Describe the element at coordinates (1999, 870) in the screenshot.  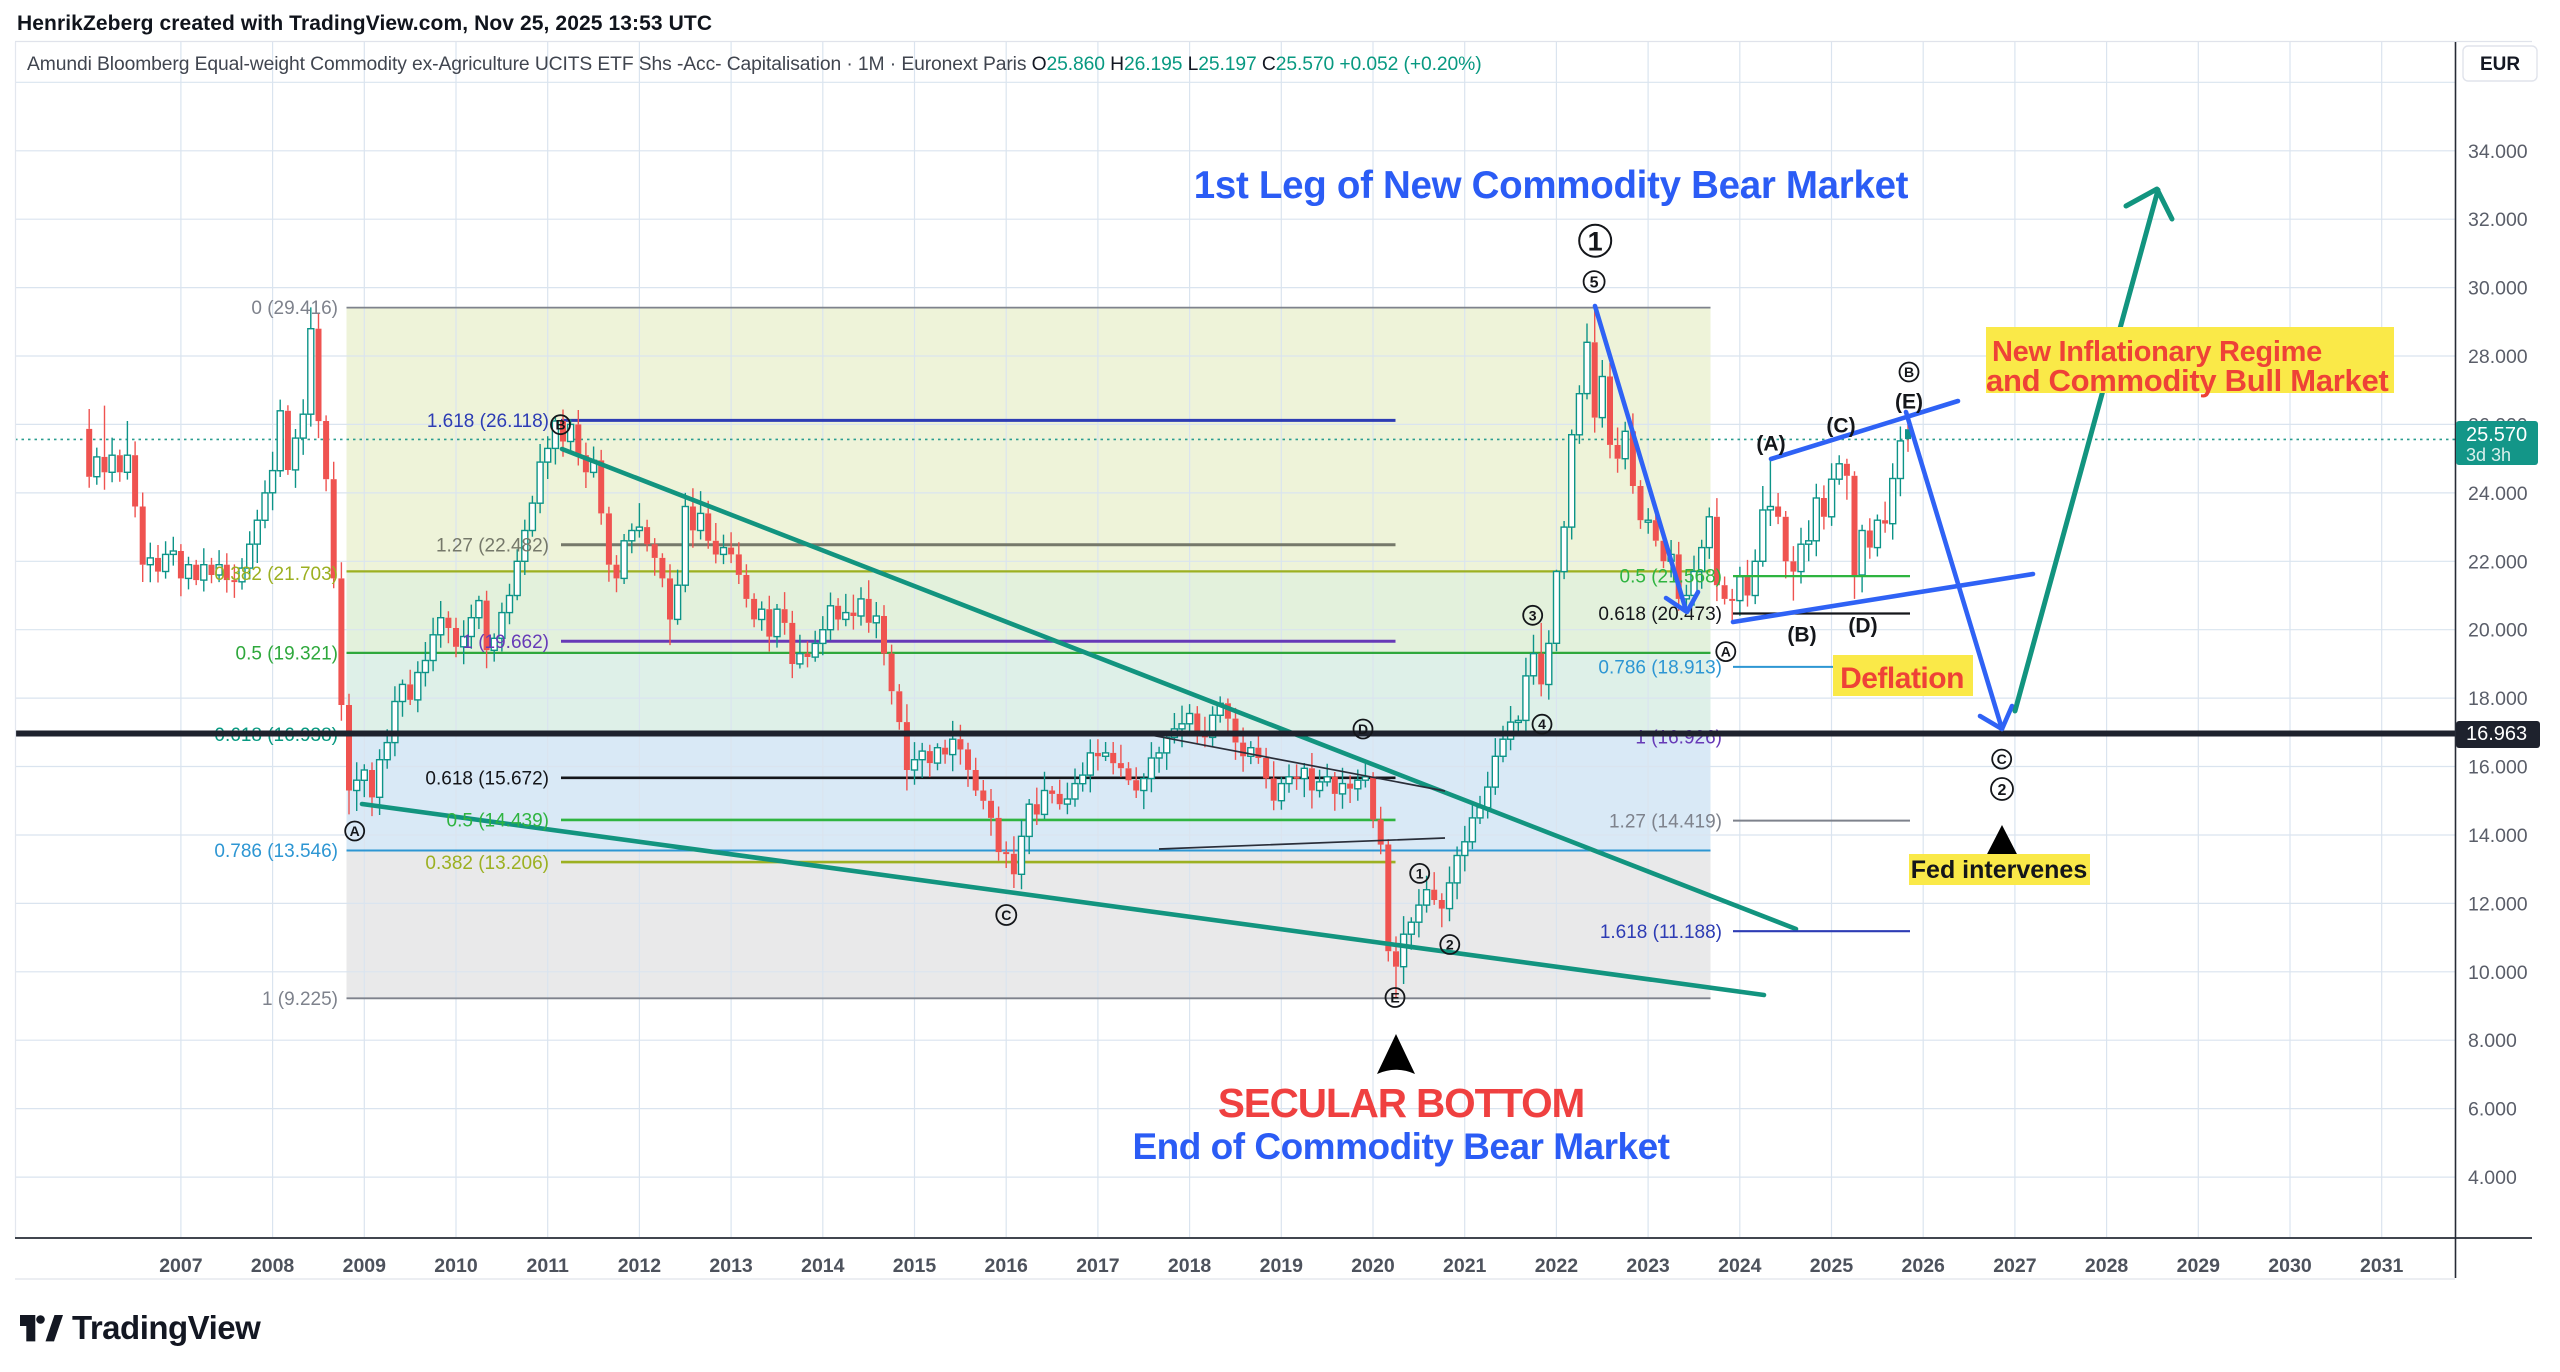
I see `svg-text: Fed intervenes` at that location.